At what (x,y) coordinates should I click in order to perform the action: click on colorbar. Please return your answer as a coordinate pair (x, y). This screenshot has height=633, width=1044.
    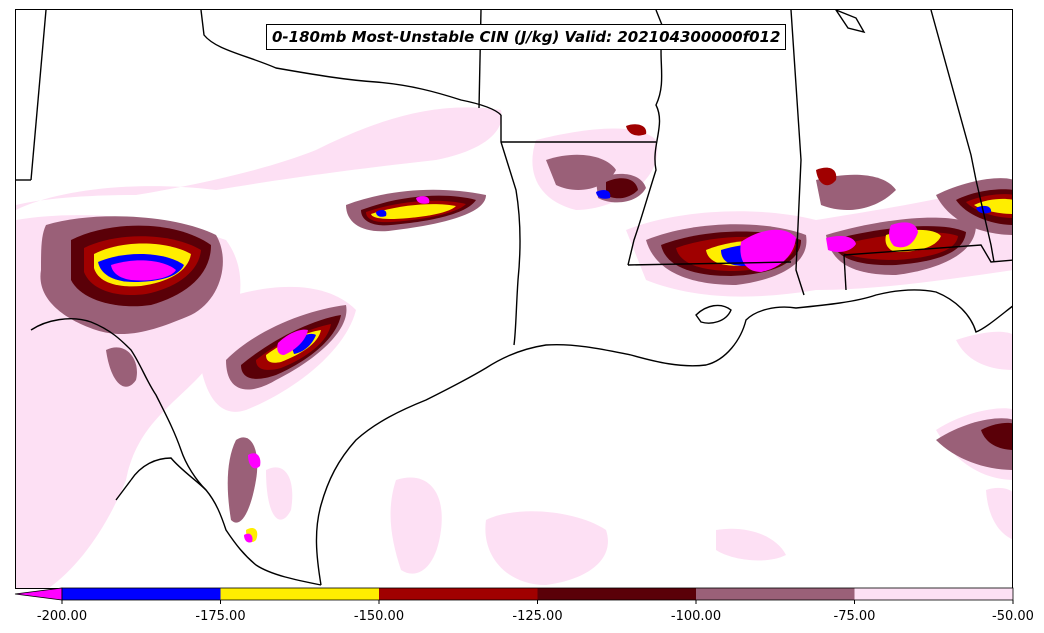
    Looking at the image, I should click on (522, 596).